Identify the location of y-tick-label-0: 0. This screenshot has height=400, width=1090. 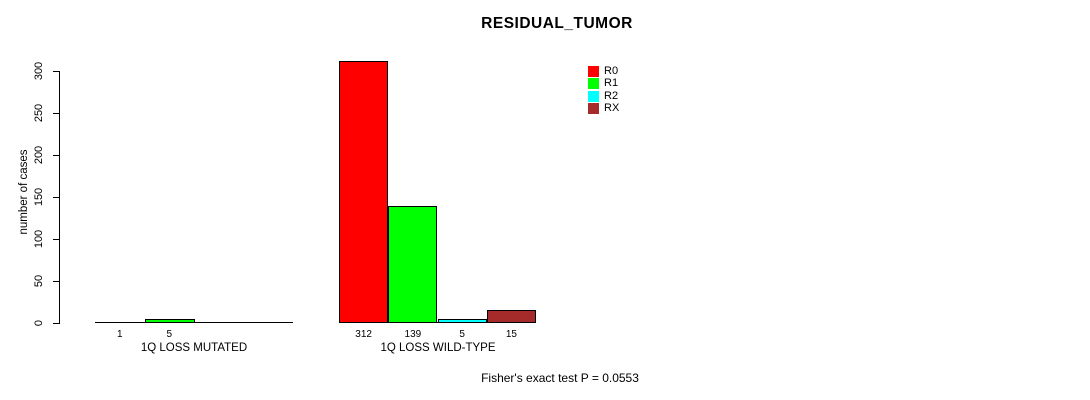
(39, 323).